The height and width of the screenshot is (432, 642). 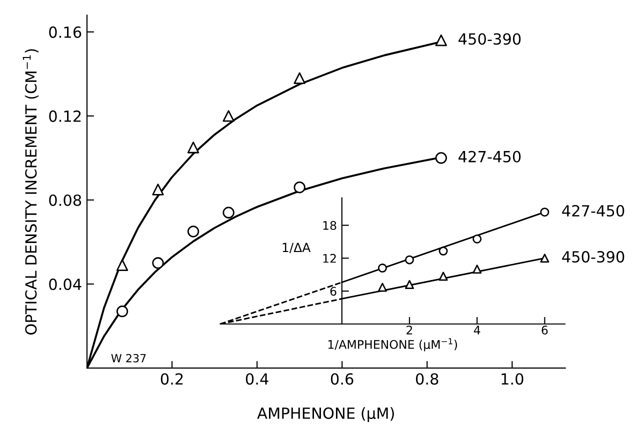 I want to click on x-tick-label: 0.2, so click(x=171, y=379).